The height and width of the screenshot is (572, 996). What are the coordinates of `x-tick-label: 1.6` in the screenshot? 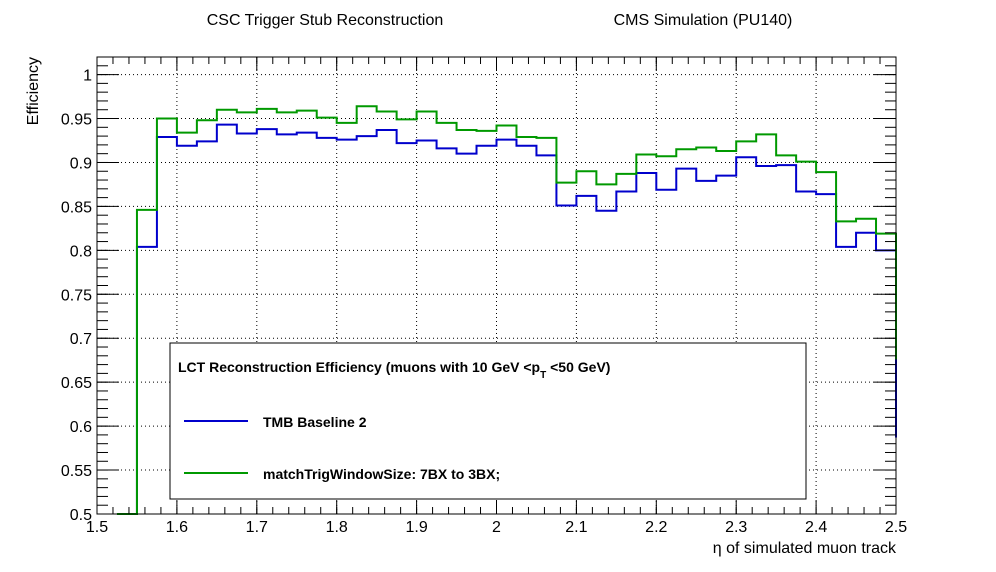 It's located at (177, 527).